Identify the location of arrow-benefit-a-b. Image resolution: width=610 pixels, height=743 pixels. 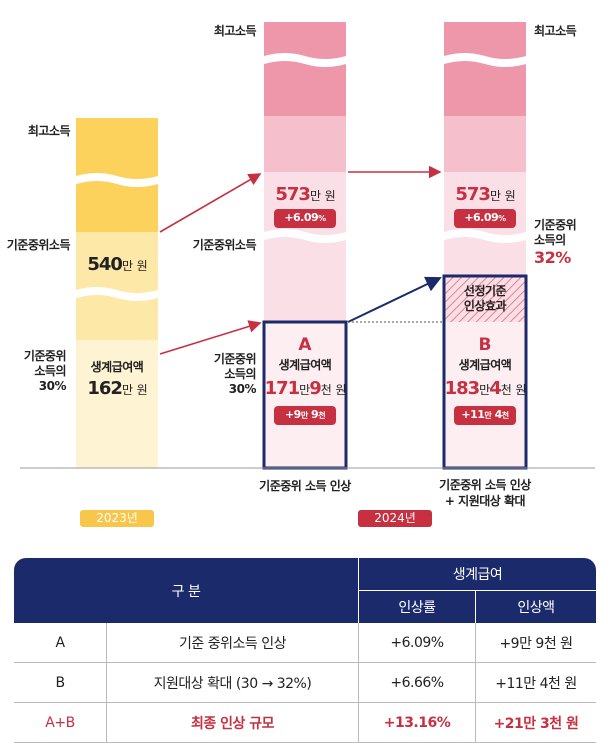
(394, 299).